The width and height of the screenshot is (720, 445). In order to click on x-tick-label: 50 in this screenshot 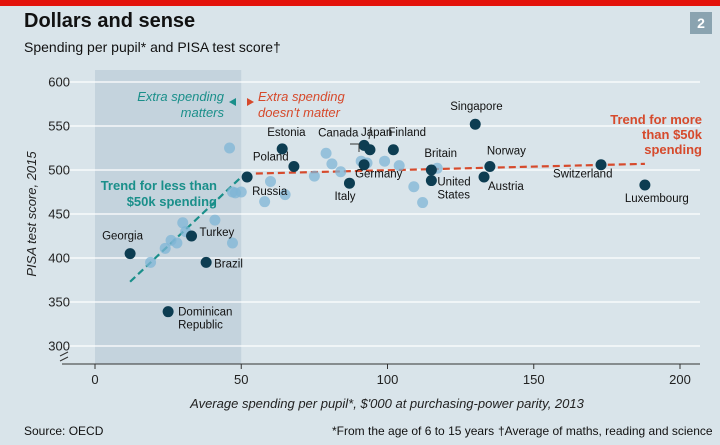, I will do `click(241, 379)`.